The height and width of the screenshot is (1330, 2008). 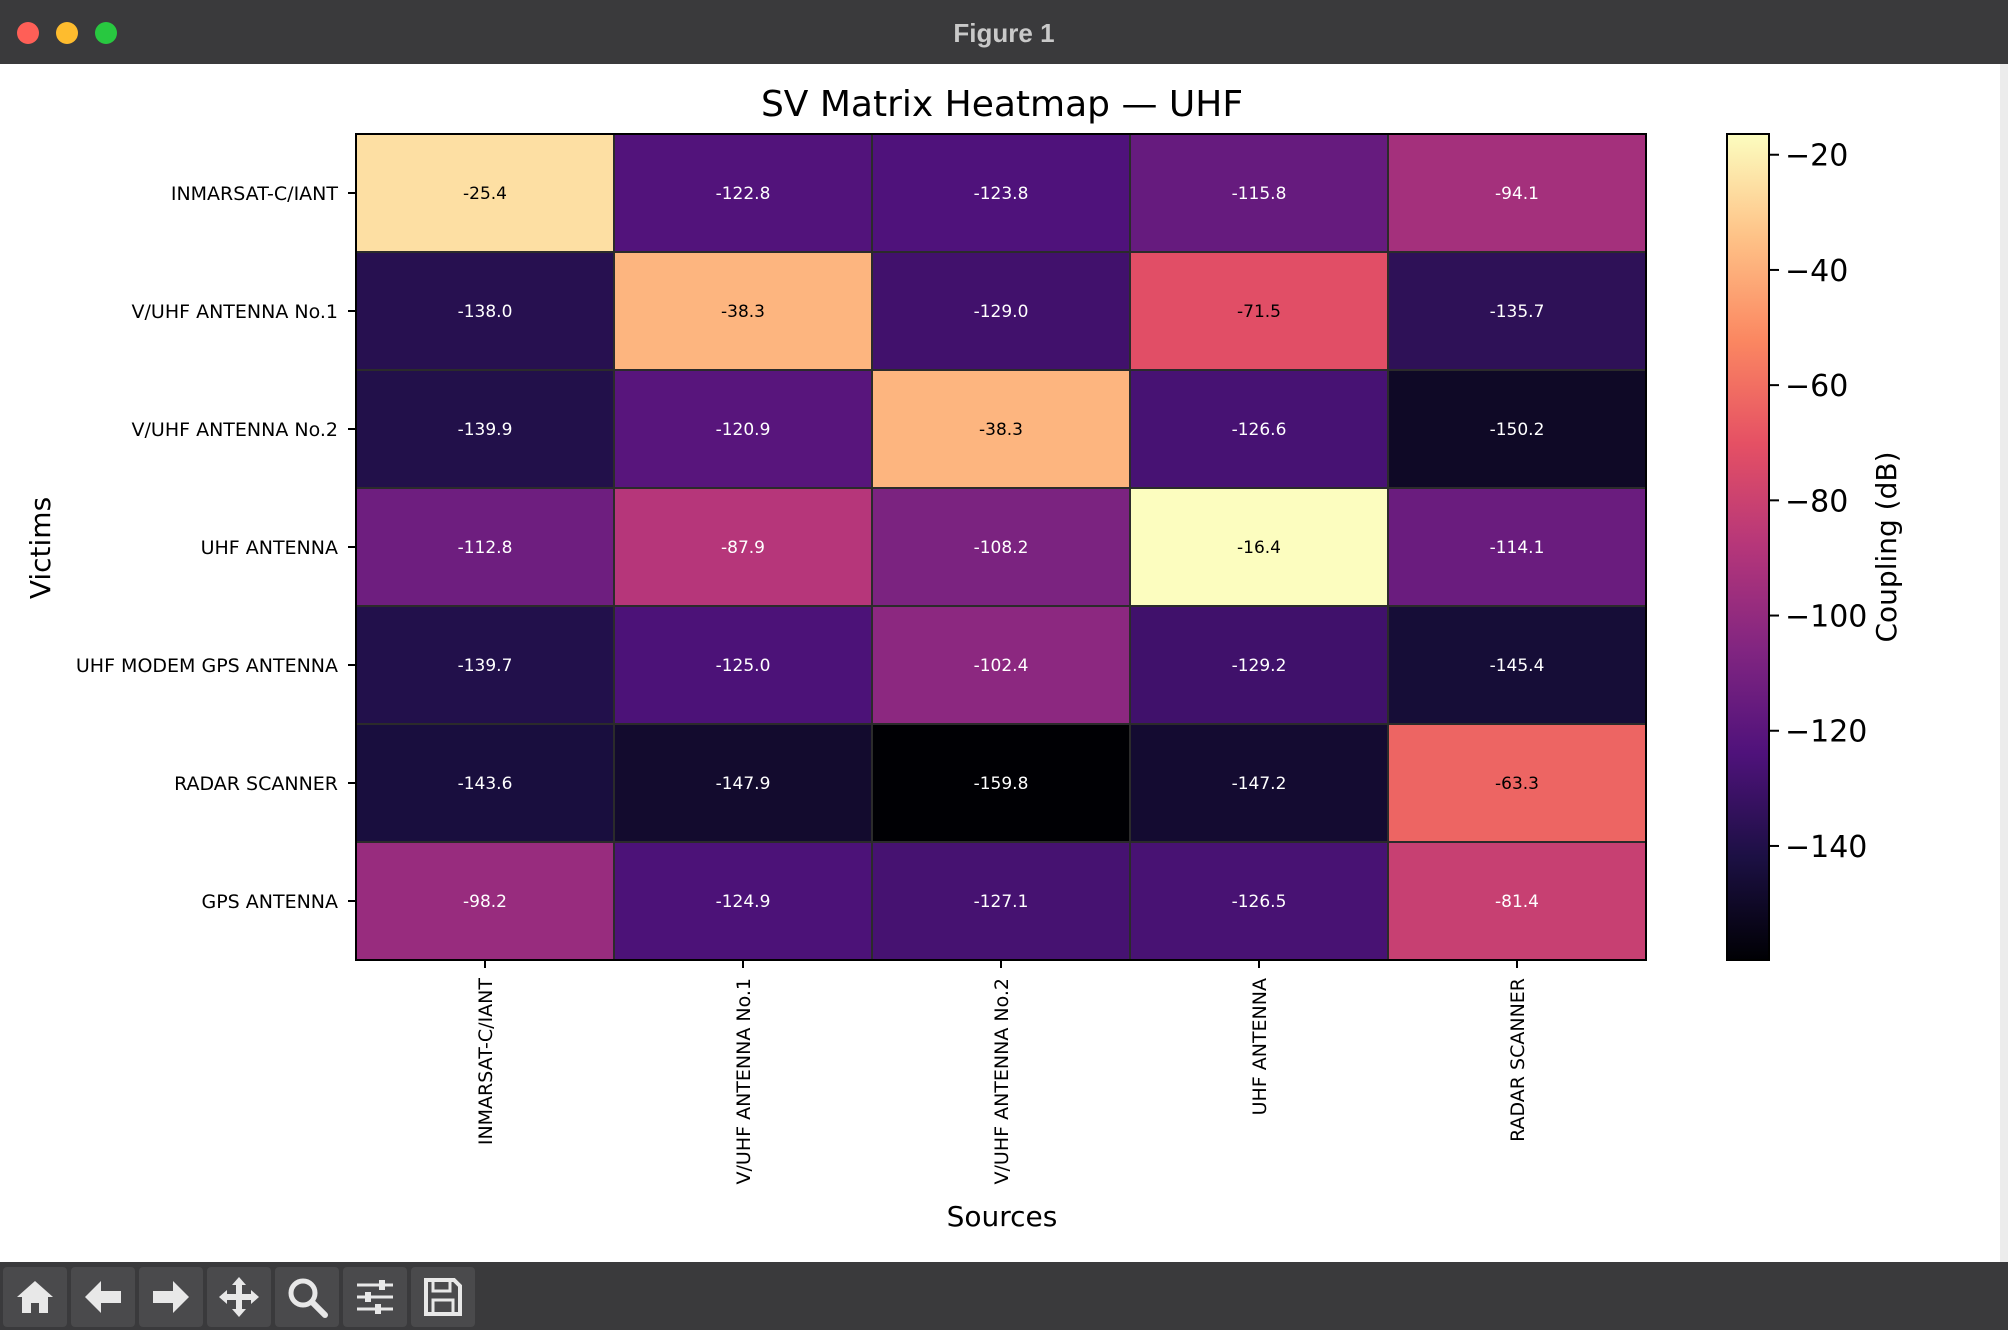 I want to click on cell-value-label: -81.4, so click(x=1517, y=902).